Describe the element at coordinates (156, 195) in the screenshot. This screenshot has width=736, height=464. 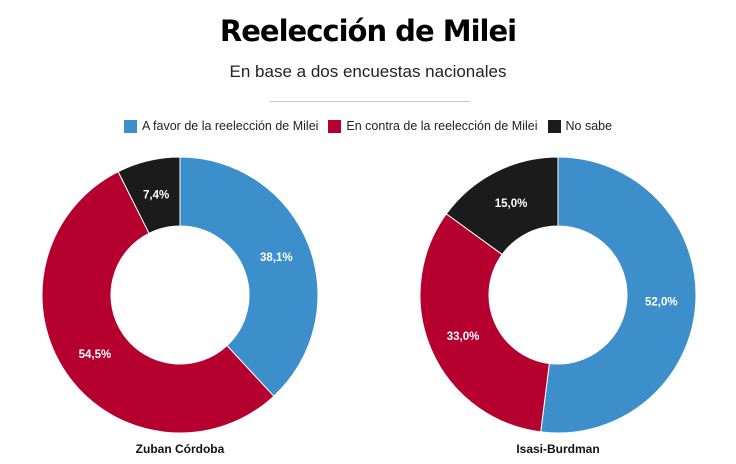
I see `data-label: 7,4%` at that location.